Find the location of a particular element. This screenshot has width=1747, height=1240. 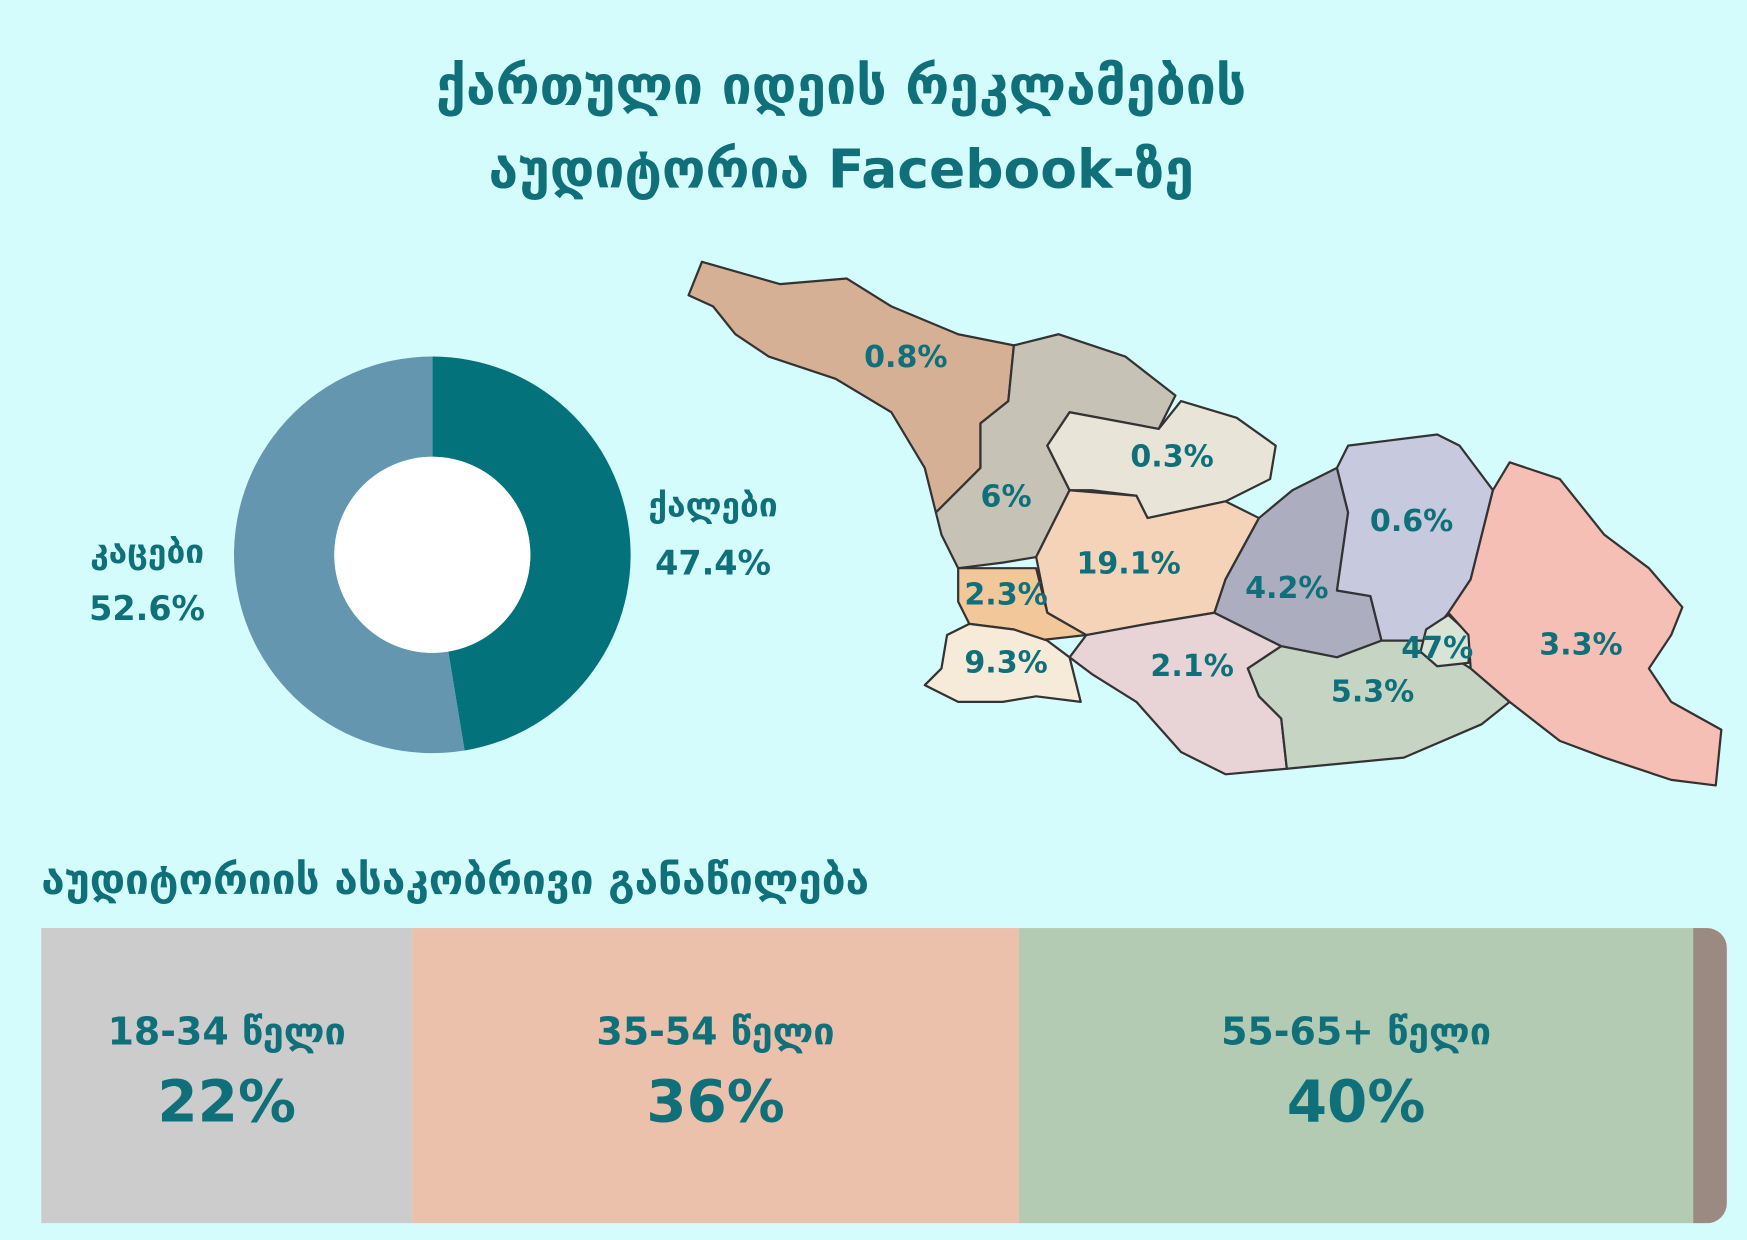

region-label: 2.1% is located at coordinates (1191, 666).